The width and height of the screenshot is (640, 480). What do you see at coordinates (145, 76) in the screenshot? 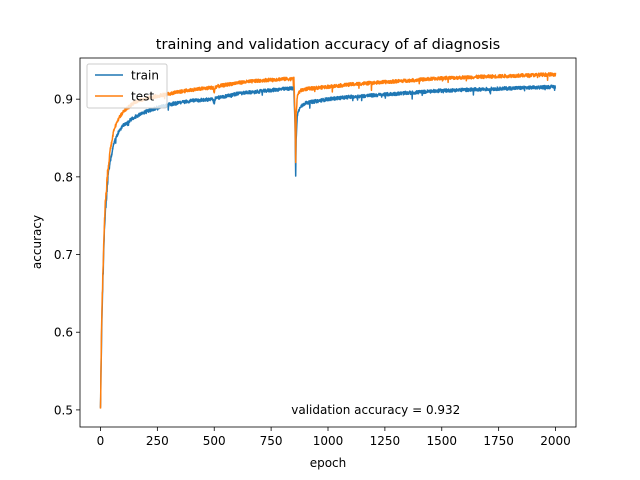
I see `legend-label-train: train` at bounding box center [145, 76].